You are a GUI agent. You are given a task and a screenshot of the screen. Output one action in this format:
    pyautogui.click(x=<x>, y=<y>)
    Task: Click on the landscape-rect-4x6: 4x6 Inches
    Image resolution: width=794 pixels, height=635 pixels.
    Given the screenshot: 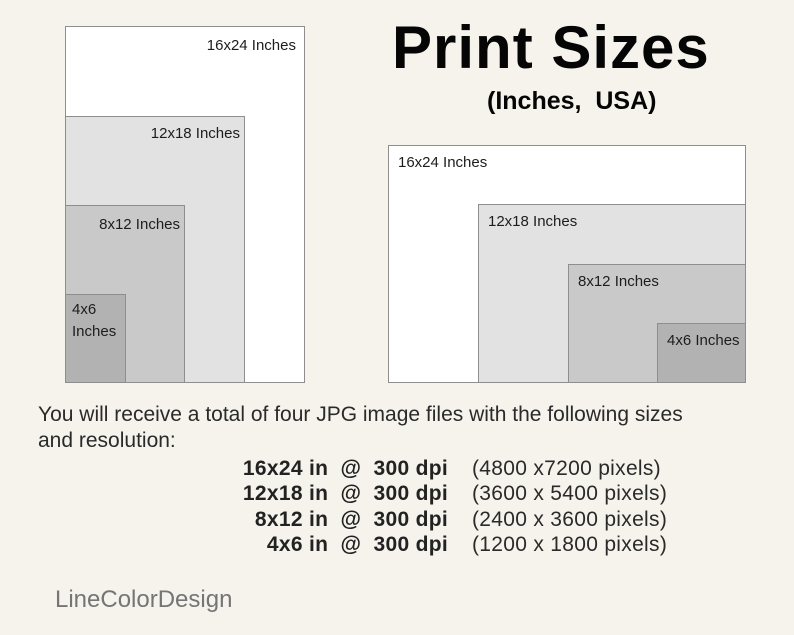 What is the action you would take?
    pyautogui.click(x=701, y=353)
    